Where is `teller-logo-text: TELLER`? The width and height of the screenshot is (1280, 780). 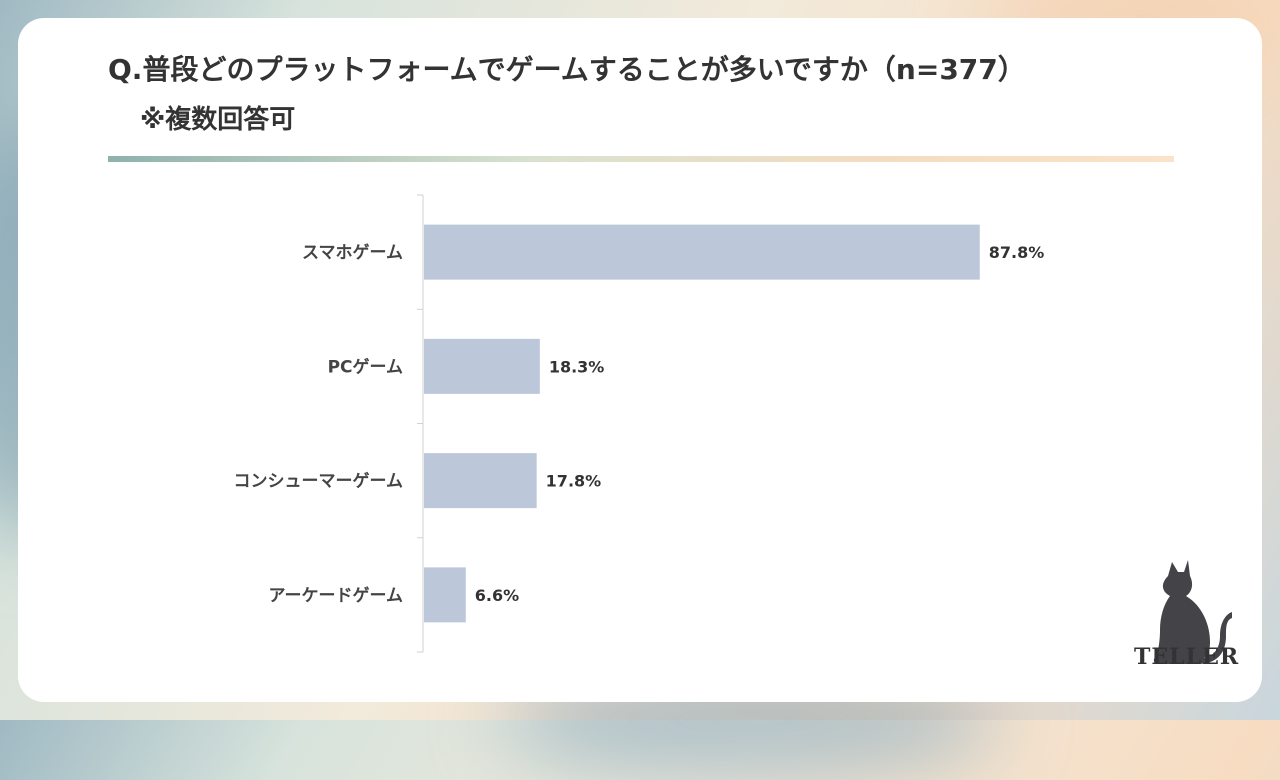 teller-logo-text: TELLER is located at coordinates (1187, 657).